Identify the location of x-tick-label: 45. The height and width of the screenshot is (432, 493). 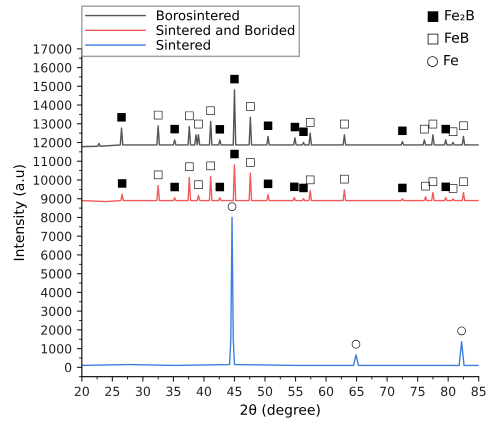
(234, 391).